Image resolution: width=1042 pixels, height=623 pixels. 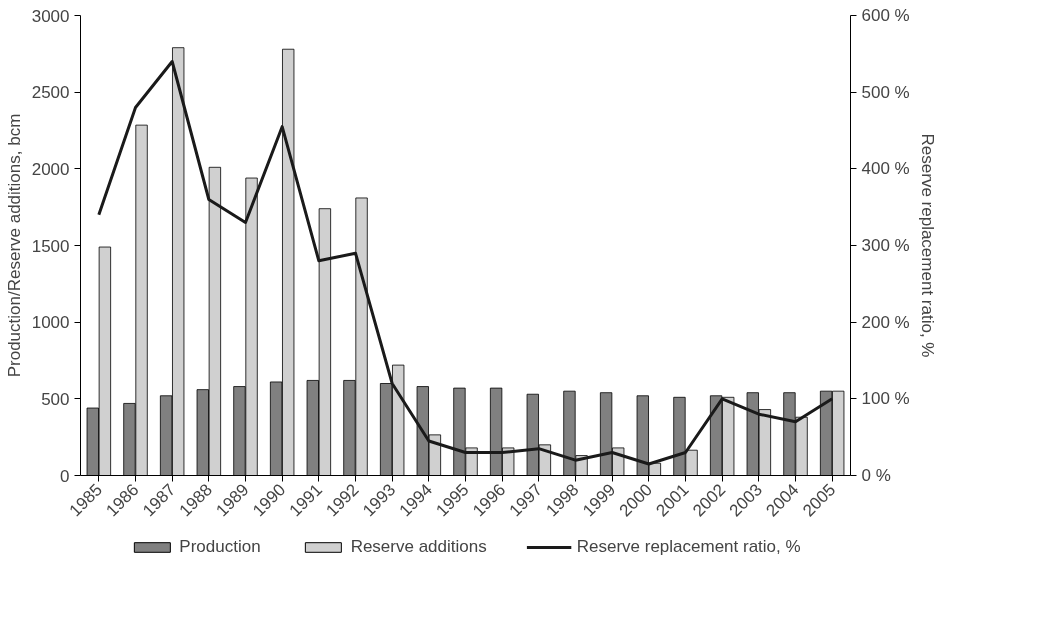 I want to click on y-tick-label: 3000, so click(x=50, y=16).